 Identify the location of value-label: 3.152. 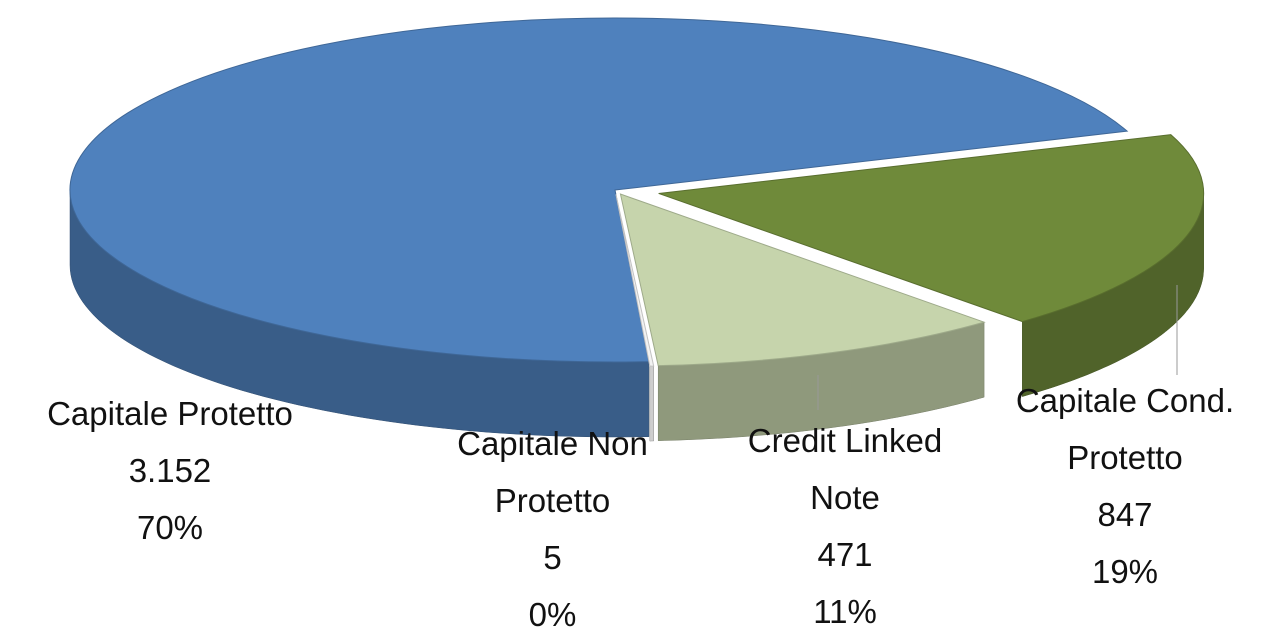
(170, 470).